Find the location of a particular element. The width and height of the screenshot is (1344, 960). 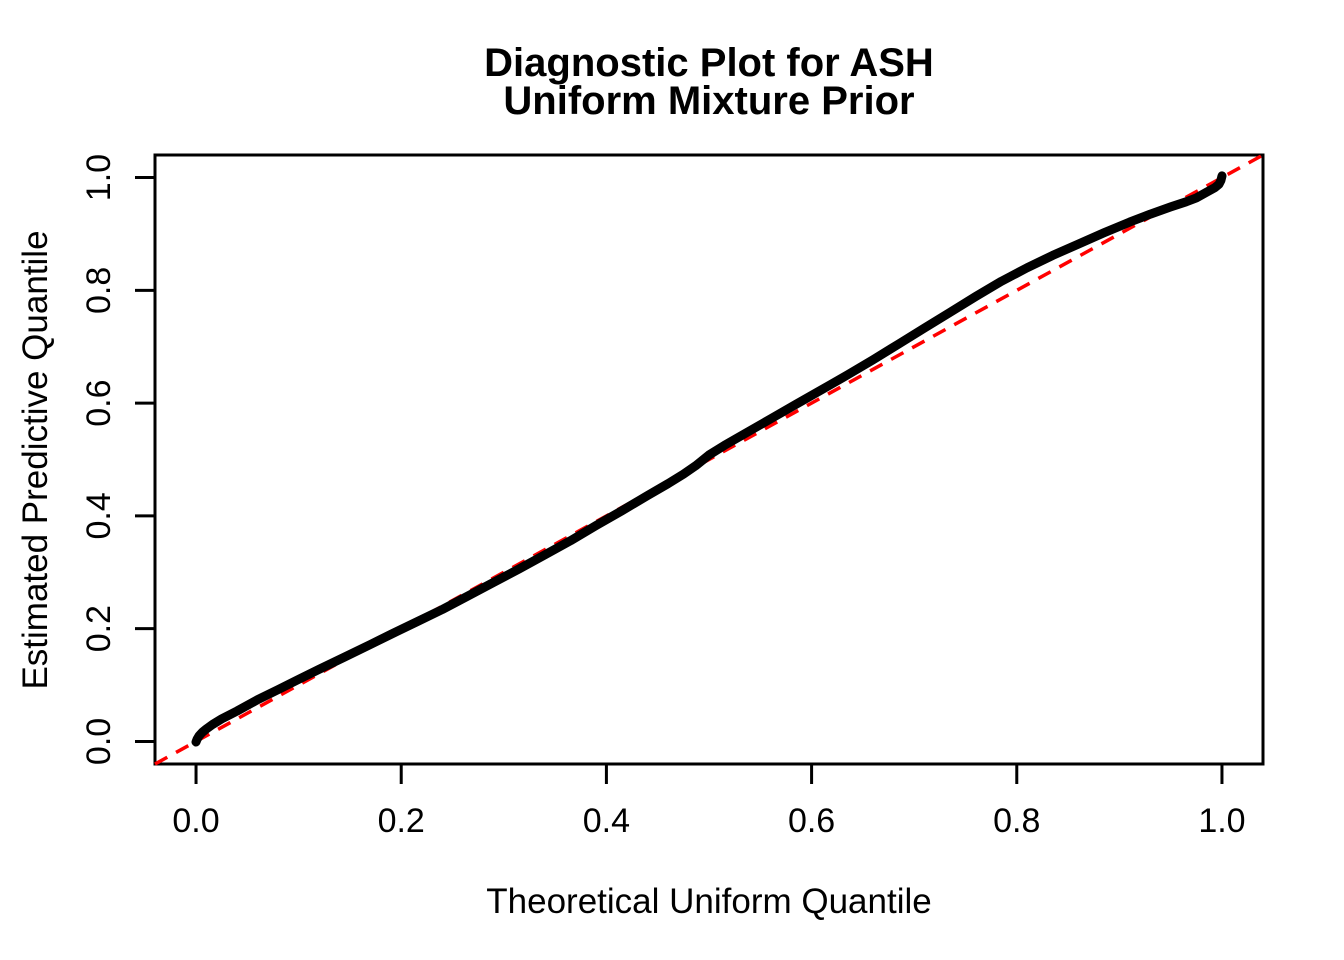

y-axis-tick-label: 0.2 is located at coordinates (99, 628).